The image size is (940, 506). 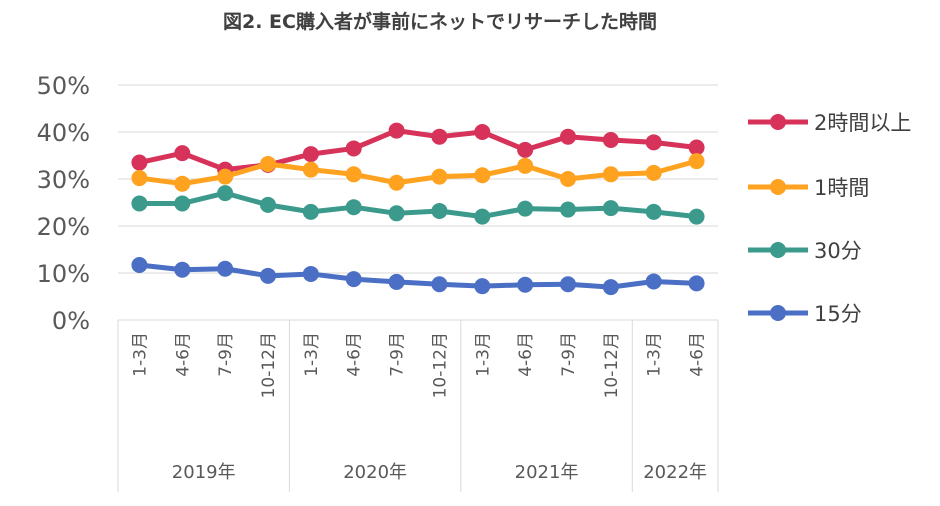 I want to click on y-tick-label: 0%, so click(x=71, y=321).